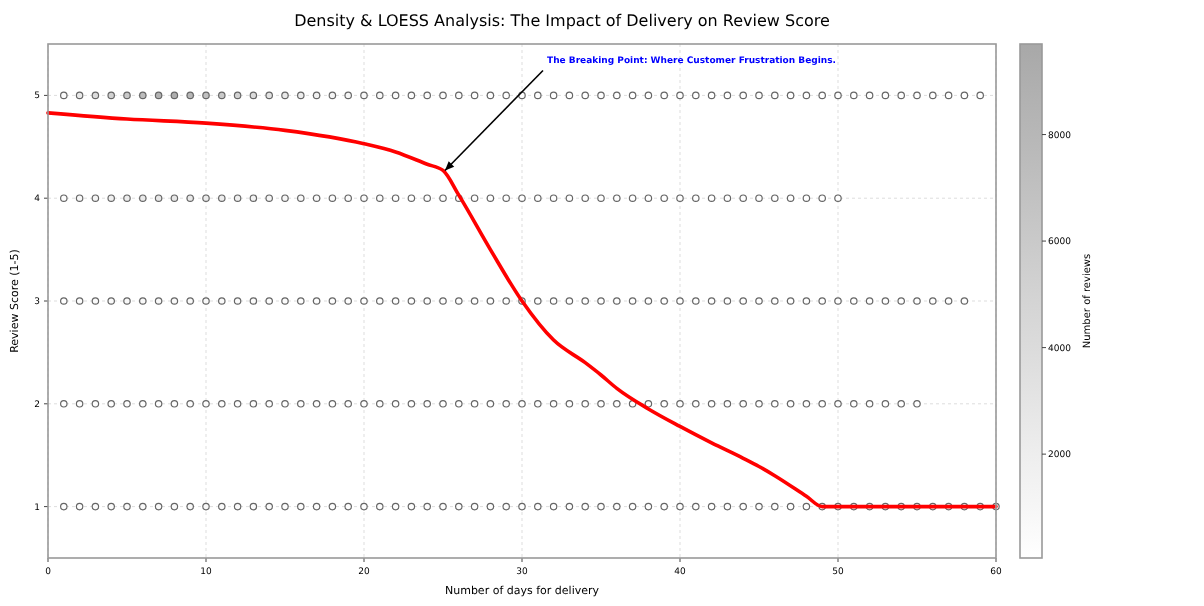 The width and height of the screenshot is (1204, 606). What do you see at coordinates (562, 21) in the screenshot?
I see `chart-title: Density & LOESS Analysis: The Impact of Delivery on Review Score` at bounding box center [562, 21].